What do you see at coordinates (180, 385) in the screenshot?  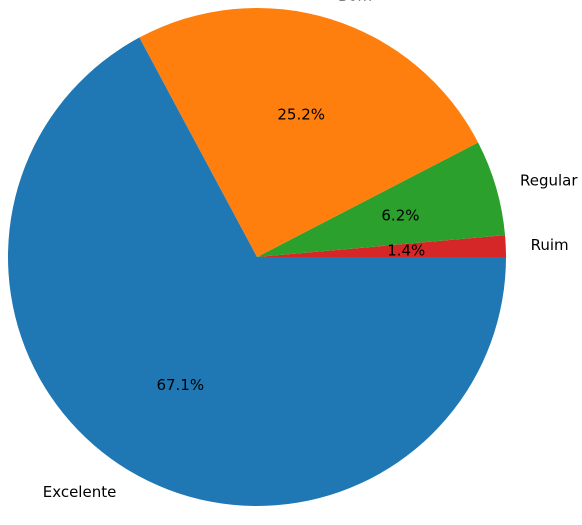 I see `pie-percent-label-excelente: 67.1%` at bounding box center [180, 385].